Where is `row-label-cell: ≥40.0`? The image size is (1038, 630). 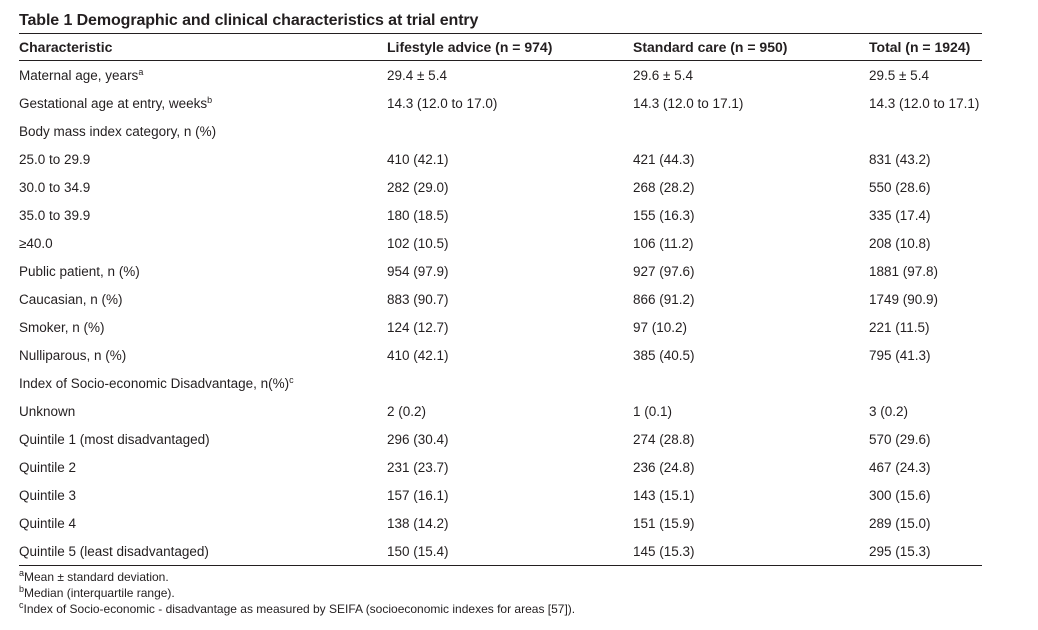 row-label-cell: ≥40.0 is located at coordinates (203, 243).